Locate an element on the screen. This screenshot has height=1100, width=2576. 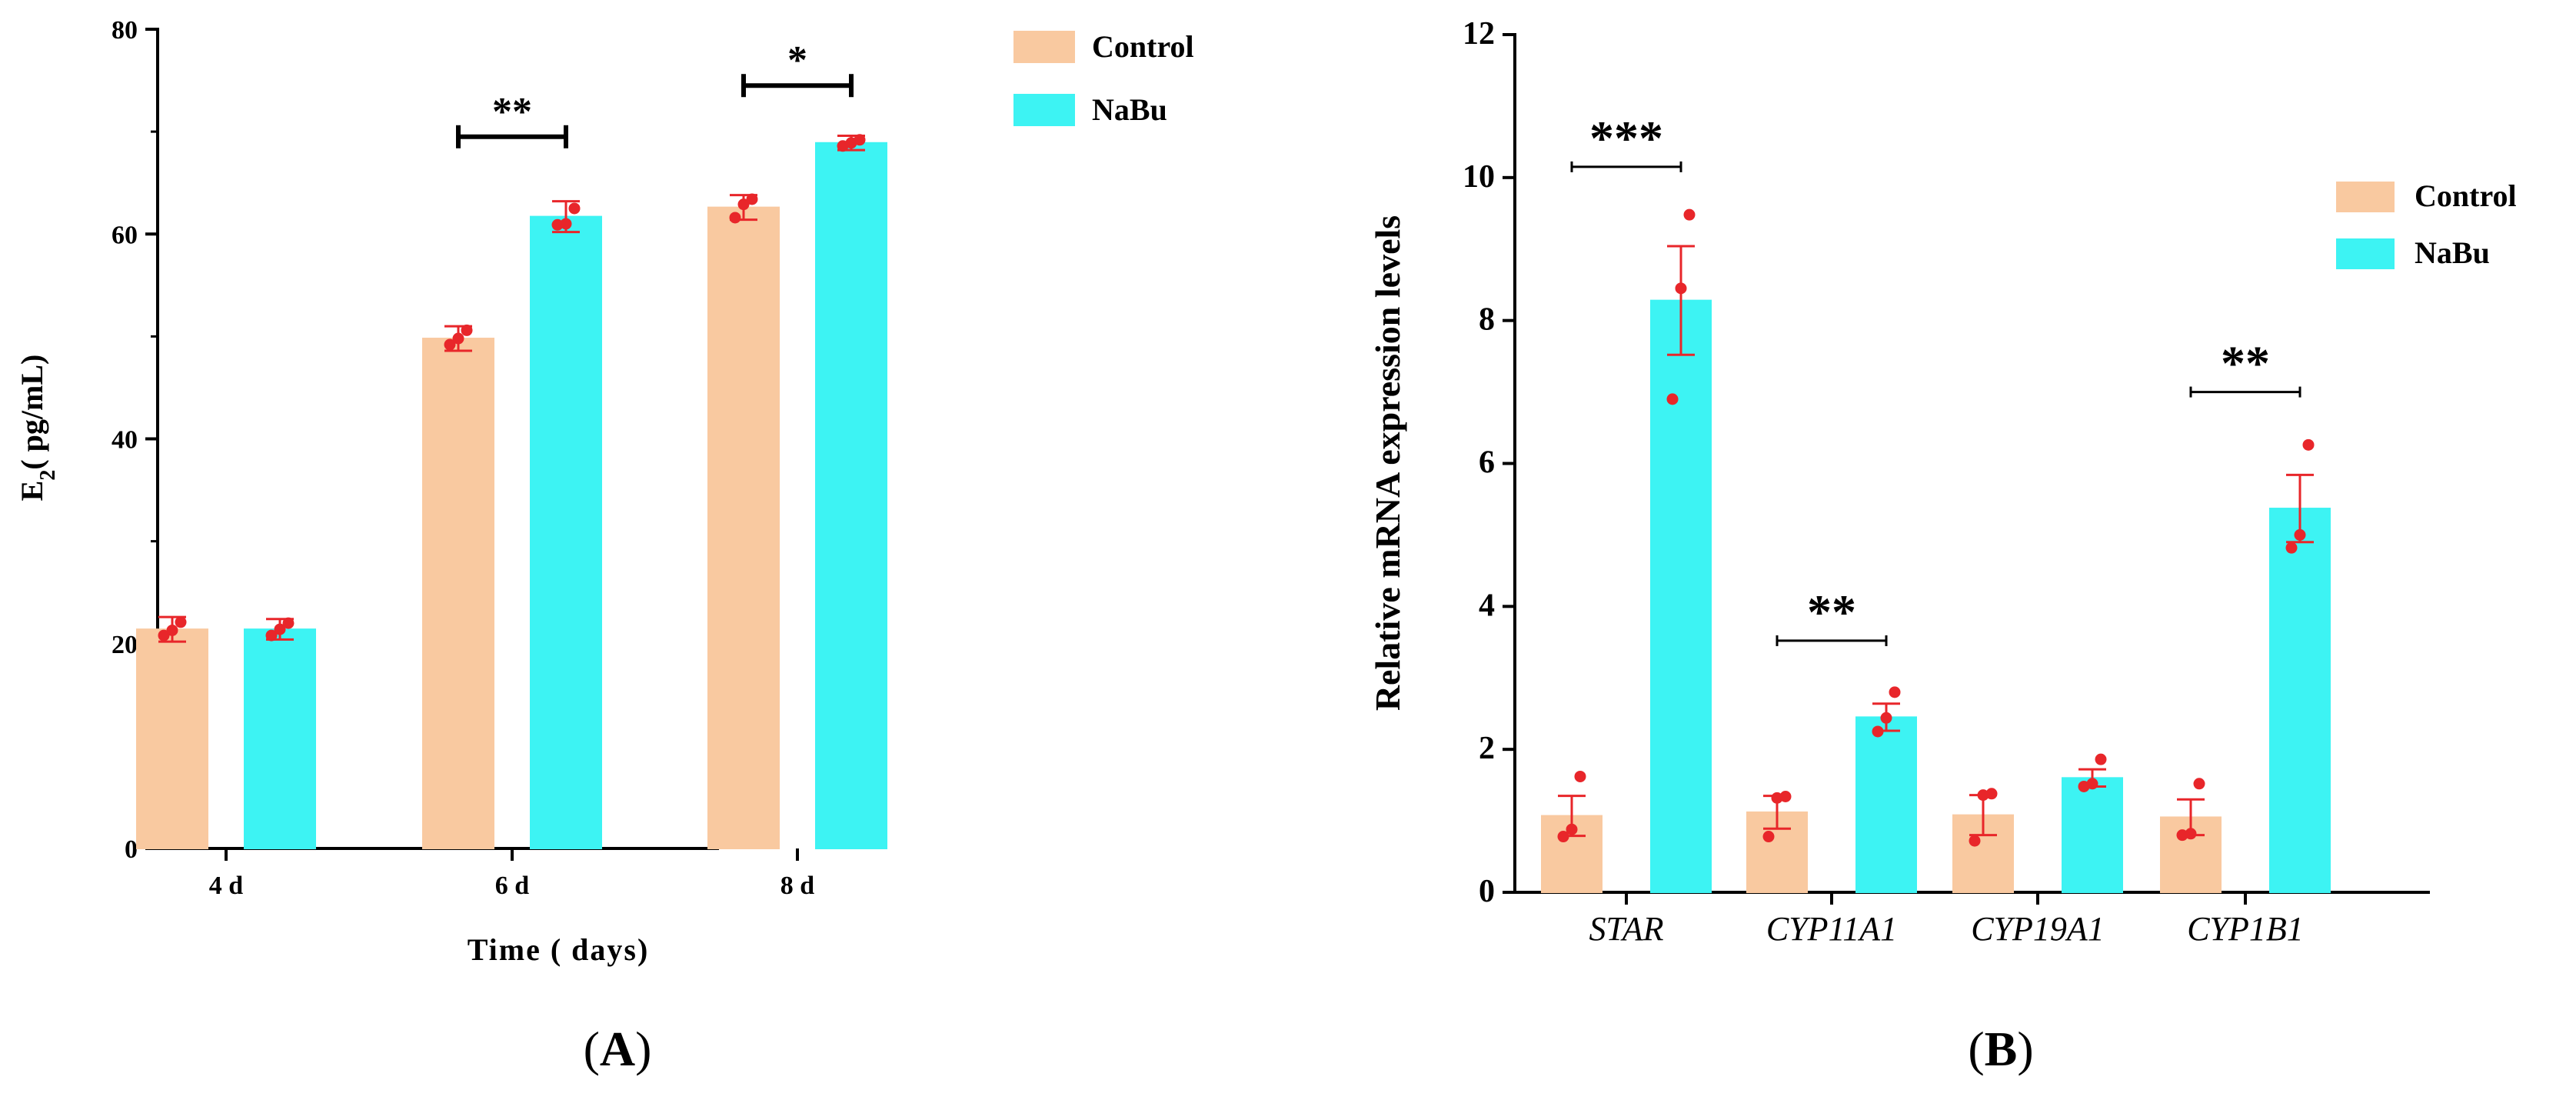
y-tick-label: 10 is located at coordinates (1479, 177).